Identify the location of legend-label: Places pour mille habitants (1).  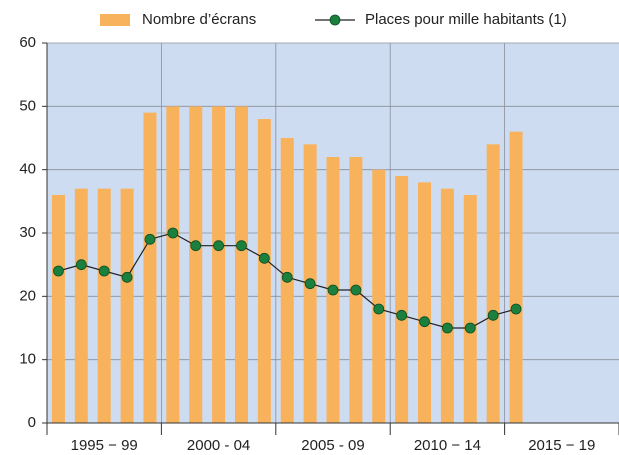
(466, 19).